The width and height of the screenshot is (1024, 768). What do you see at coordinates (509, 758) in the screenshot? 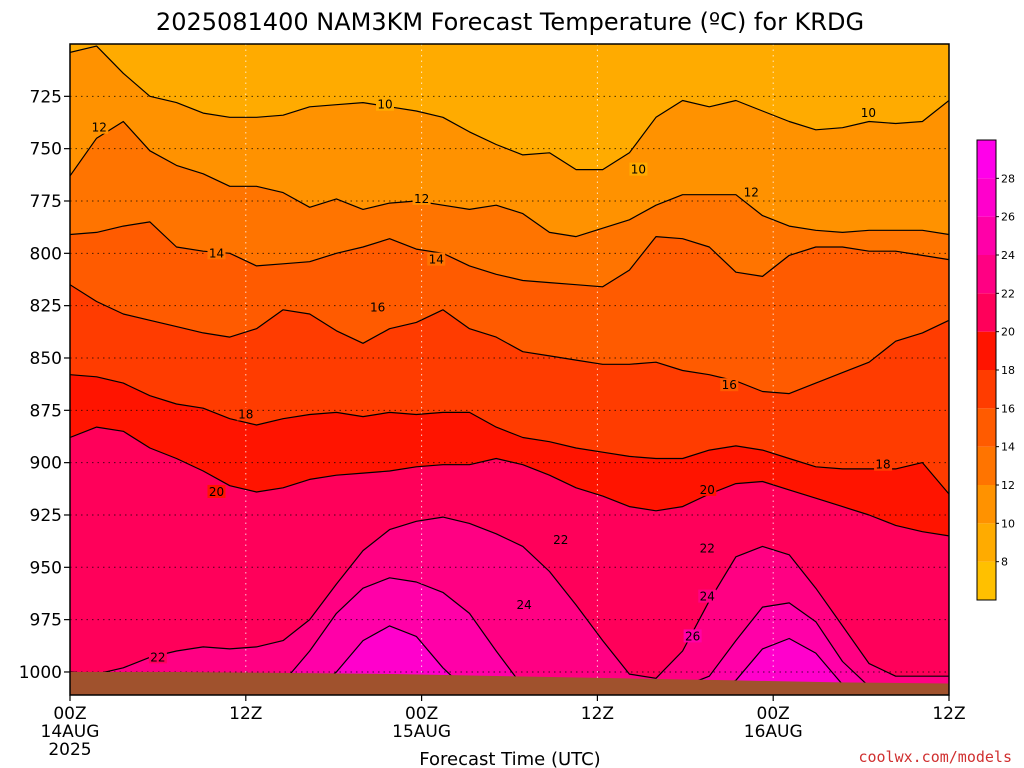
I see `x-axis-label: Forecast Time (UTC)` at bounding box center [509, 758].